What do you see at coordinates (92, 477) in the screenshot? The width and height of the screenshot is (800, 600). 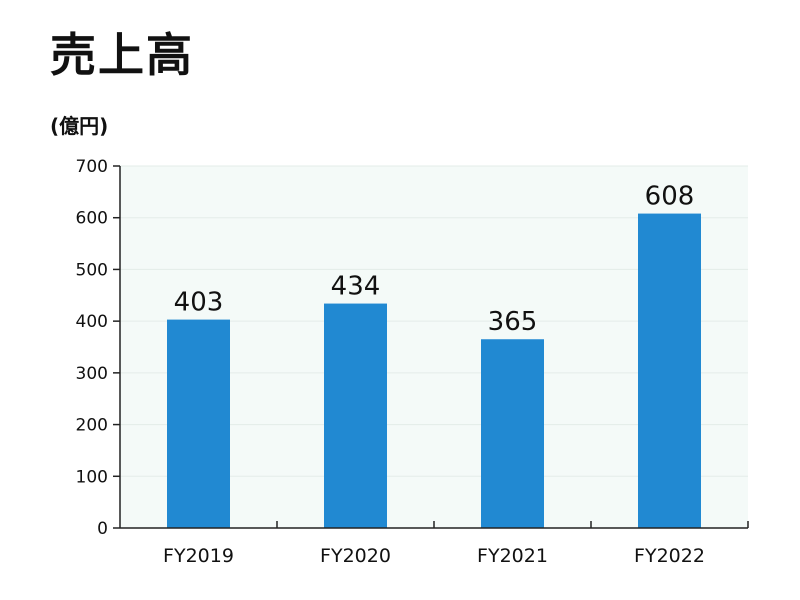 I see `y-tick-label: 100` at bounding box center [92, 477].